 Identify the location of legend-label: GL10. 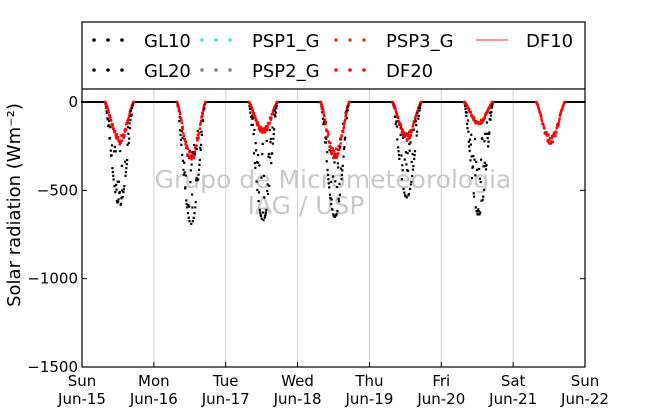
(167, 41).